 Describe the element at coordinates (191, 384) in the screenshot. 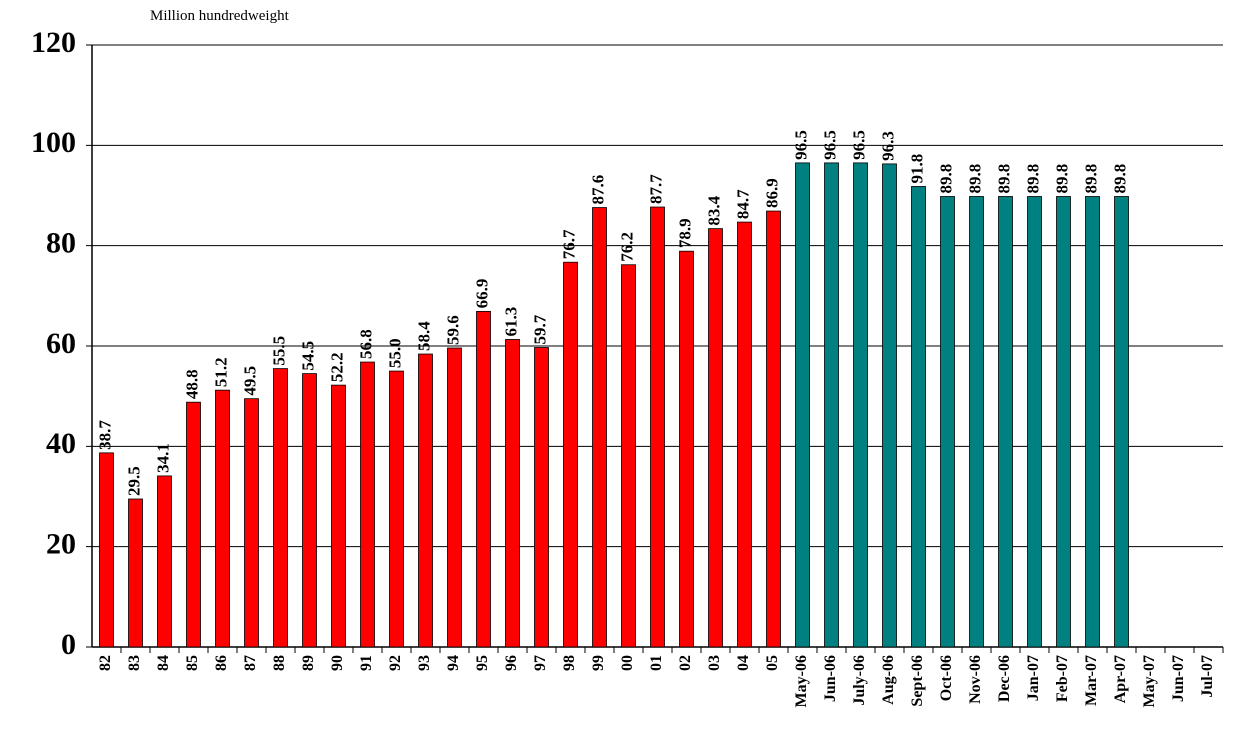

I see `value-label: 48.8` at that location.